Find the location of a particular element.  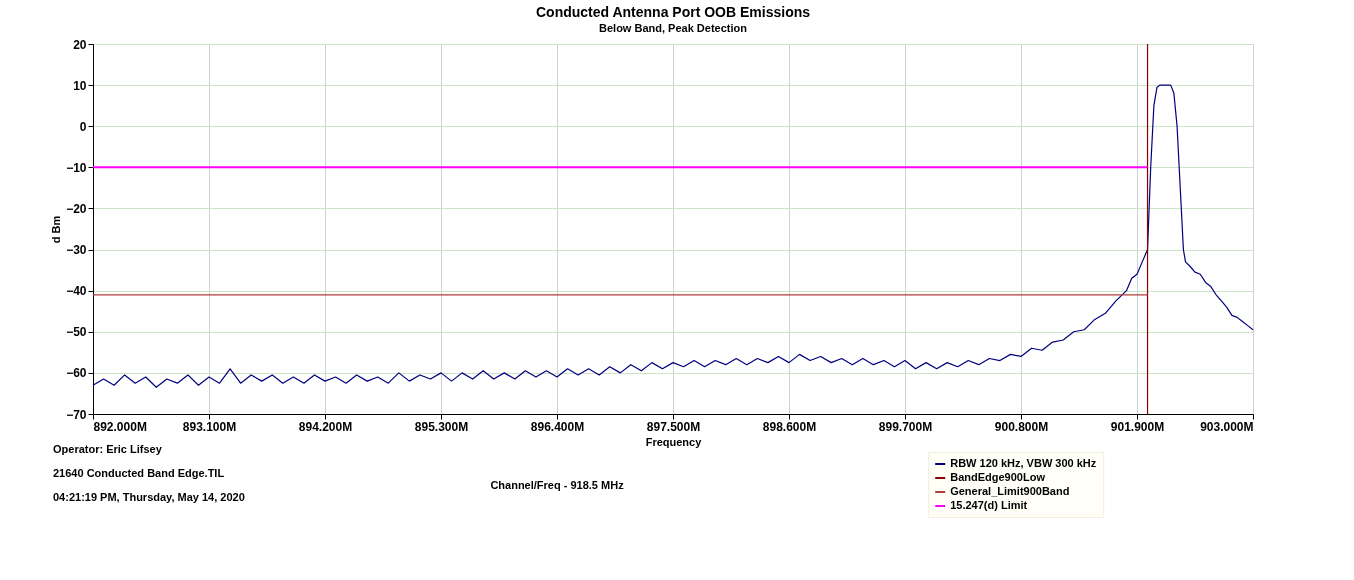

chart-subtitle: Below Band, Peak Detection is located at coordinates (673, 28).